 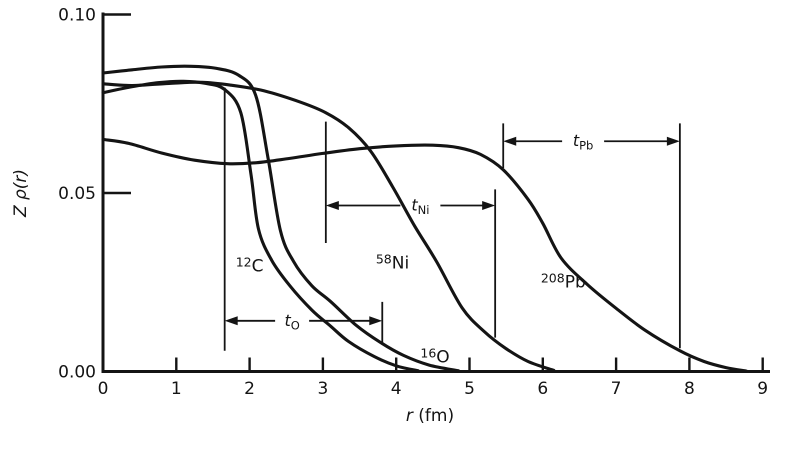 What do you see at coordinates (430, 416) in the screenshot?
I see `x-axis-title: r (fm)` at bounding box center [430, 416].